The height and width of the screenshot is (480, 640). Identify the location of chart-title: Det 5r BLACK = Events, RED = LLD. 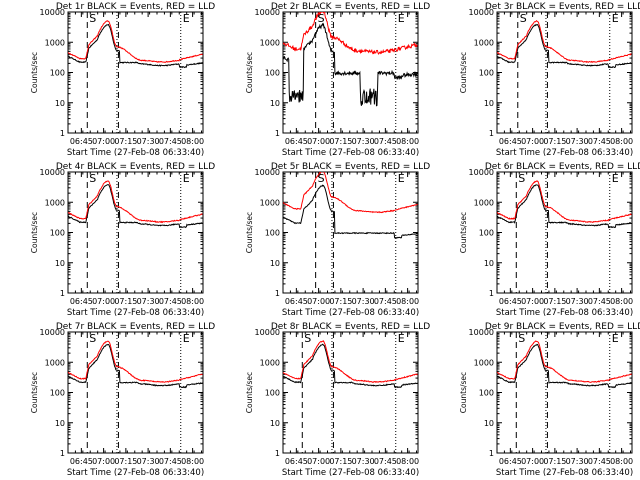
(350, 167).